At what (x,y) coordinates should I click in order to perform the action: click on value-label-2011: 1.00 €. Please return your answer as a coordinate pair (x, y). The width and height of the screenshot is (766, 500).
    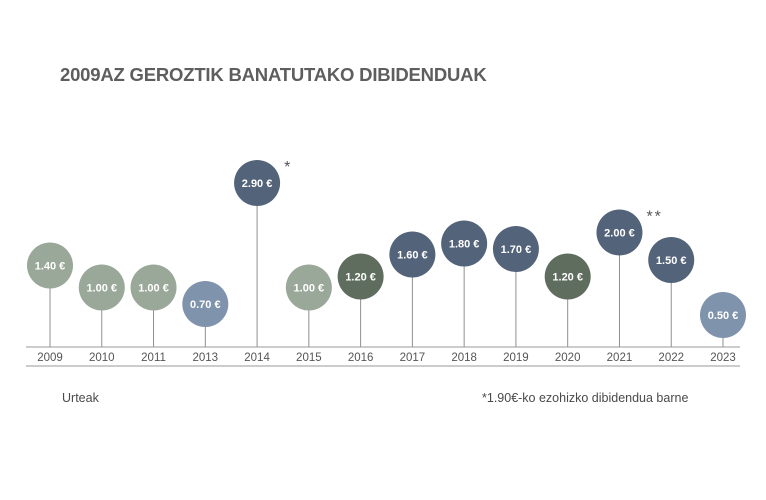
    Looking at the image, I should click on (153, 289).